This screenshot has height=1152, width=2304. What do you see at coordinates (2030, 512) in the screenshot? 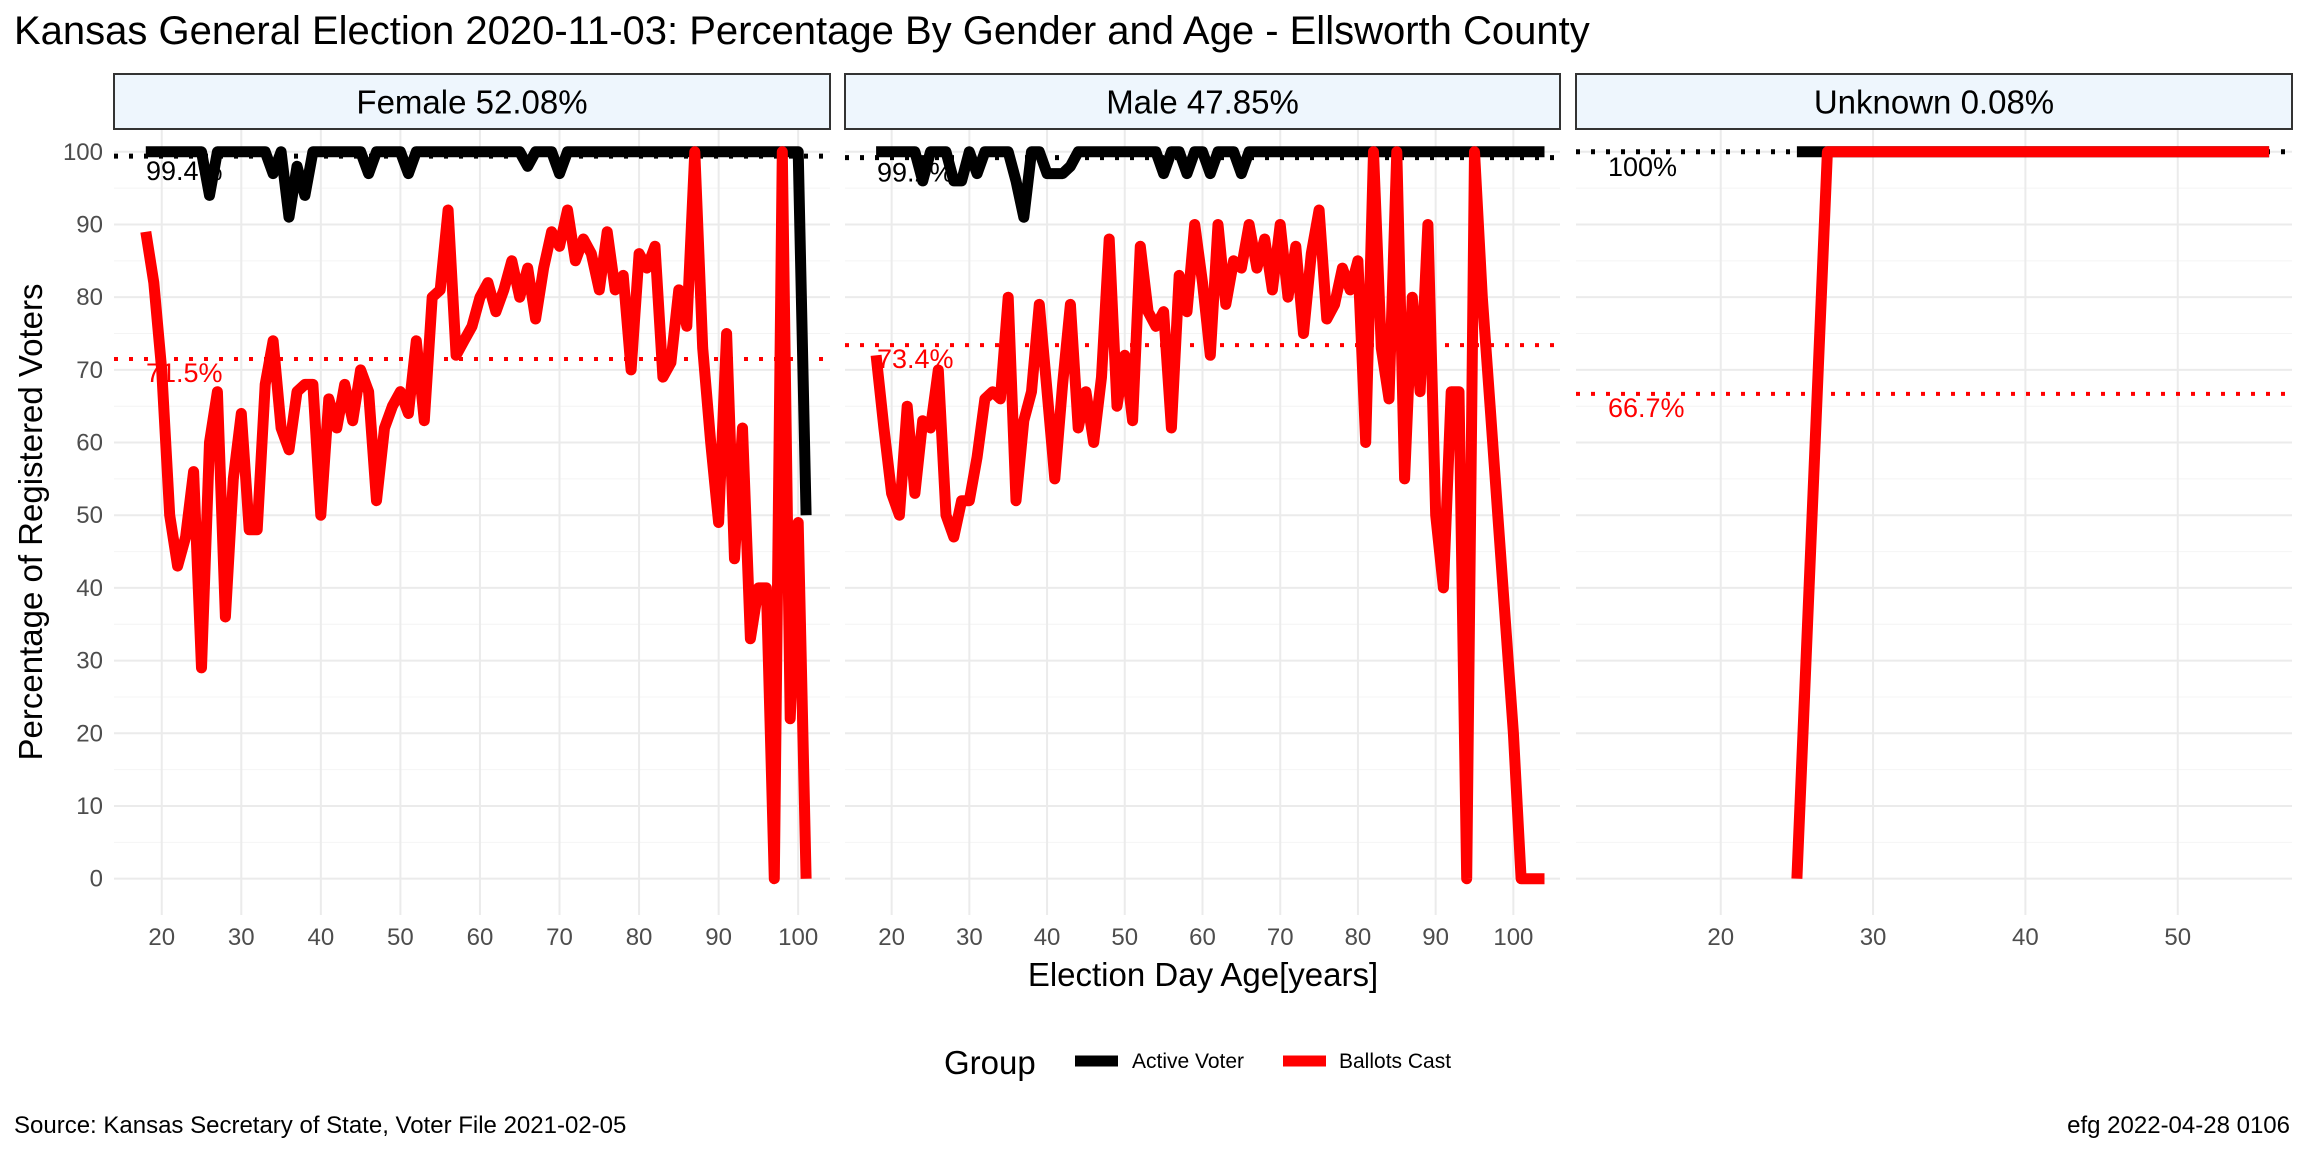
I see `ballots-cast-line` at bounding box center [2030, 512].